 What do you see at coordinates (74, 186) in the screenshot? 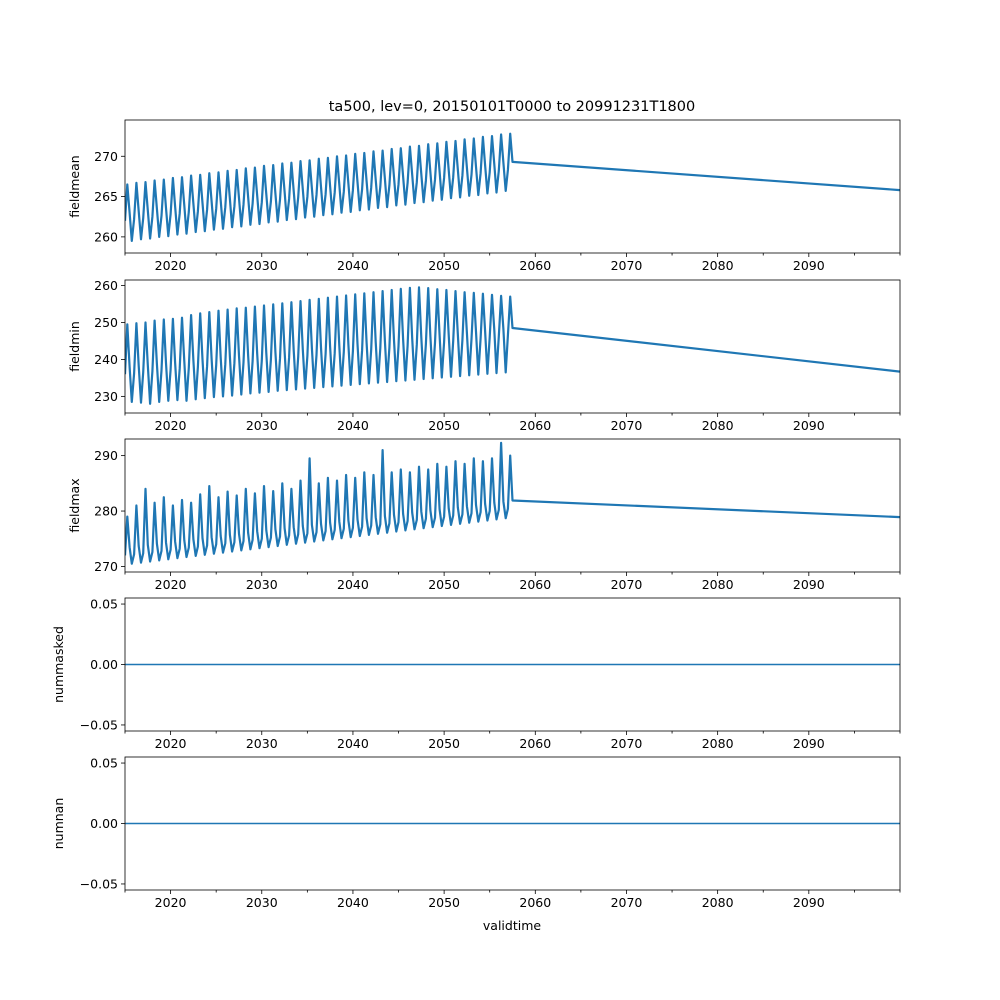
I see `y-axis-label-fieldmean: fieldmean` at bounding box center [74, 186].